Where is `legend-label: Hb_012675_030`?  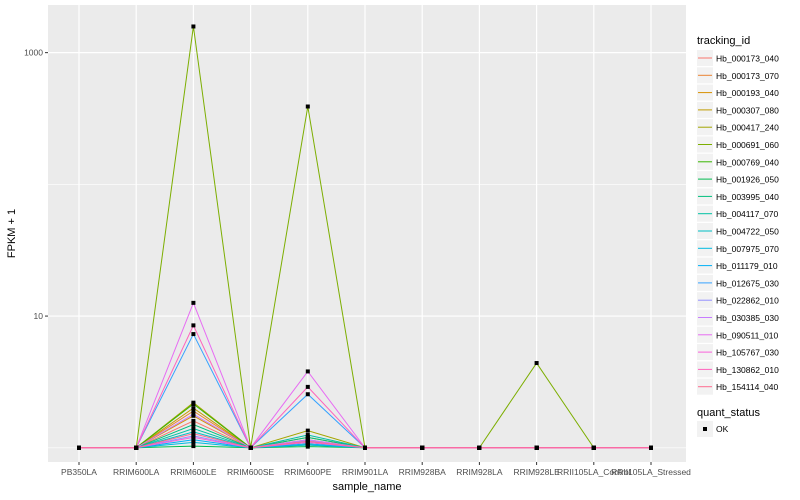 legend-label: Hb_012675_030 is located at coordinates (747, 283).